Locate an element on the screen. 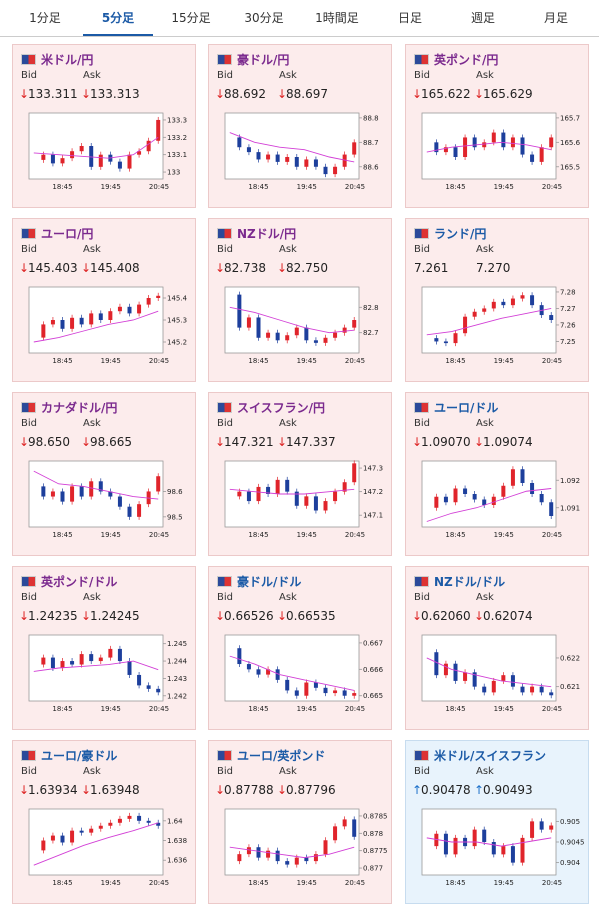  y-tick-label: 147.2 is located at coordinates (373, 492).